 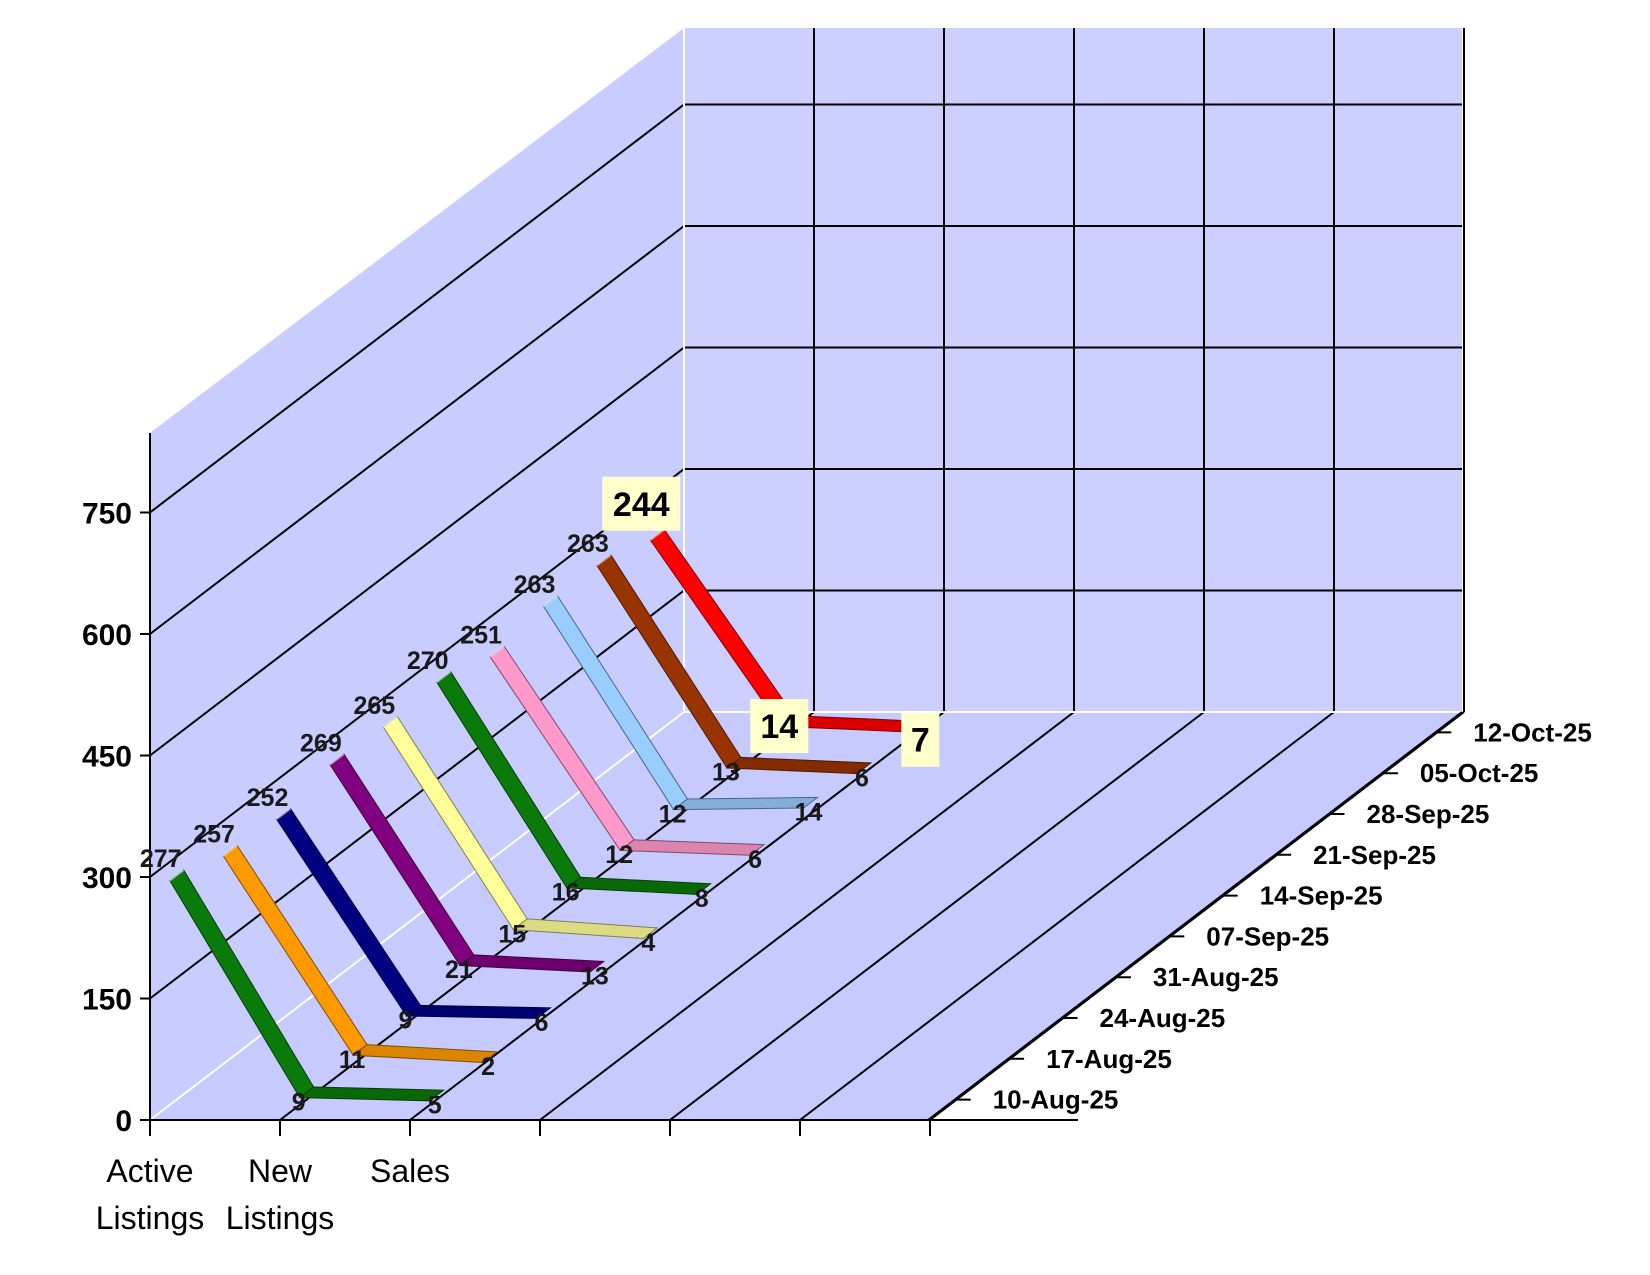 I want to click on depth-tick-label: 05-Oct-25, so click(x=1479, y=773).